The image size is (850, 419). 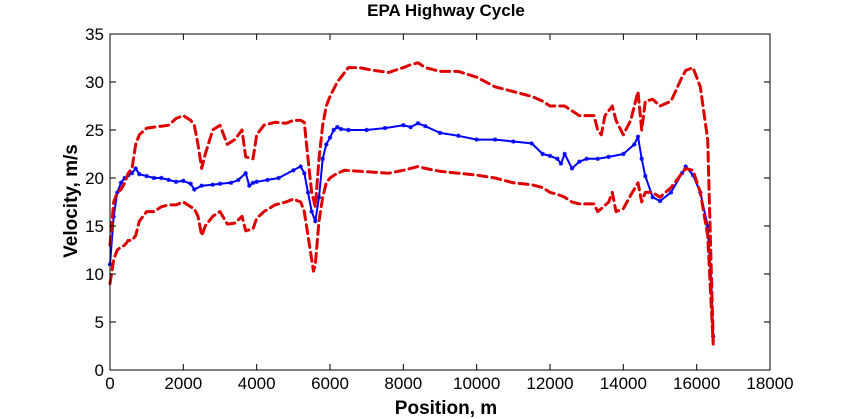 I want to click on y-tick-label: 20, so click(x=94, y=178).